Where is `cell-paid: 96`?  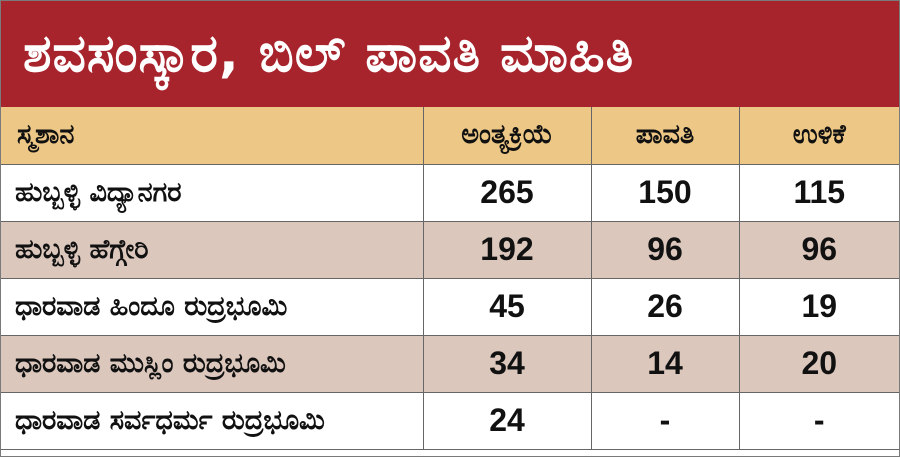 cell-paid: 96 is located at coordinates (665, 249).